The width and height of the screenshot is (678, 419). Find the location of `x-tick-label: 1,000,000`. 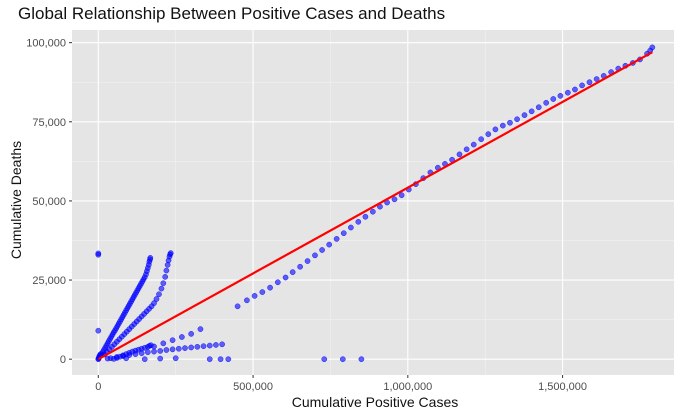

x-tick-label: 1,000,000 is located at coordinates (407, 387).